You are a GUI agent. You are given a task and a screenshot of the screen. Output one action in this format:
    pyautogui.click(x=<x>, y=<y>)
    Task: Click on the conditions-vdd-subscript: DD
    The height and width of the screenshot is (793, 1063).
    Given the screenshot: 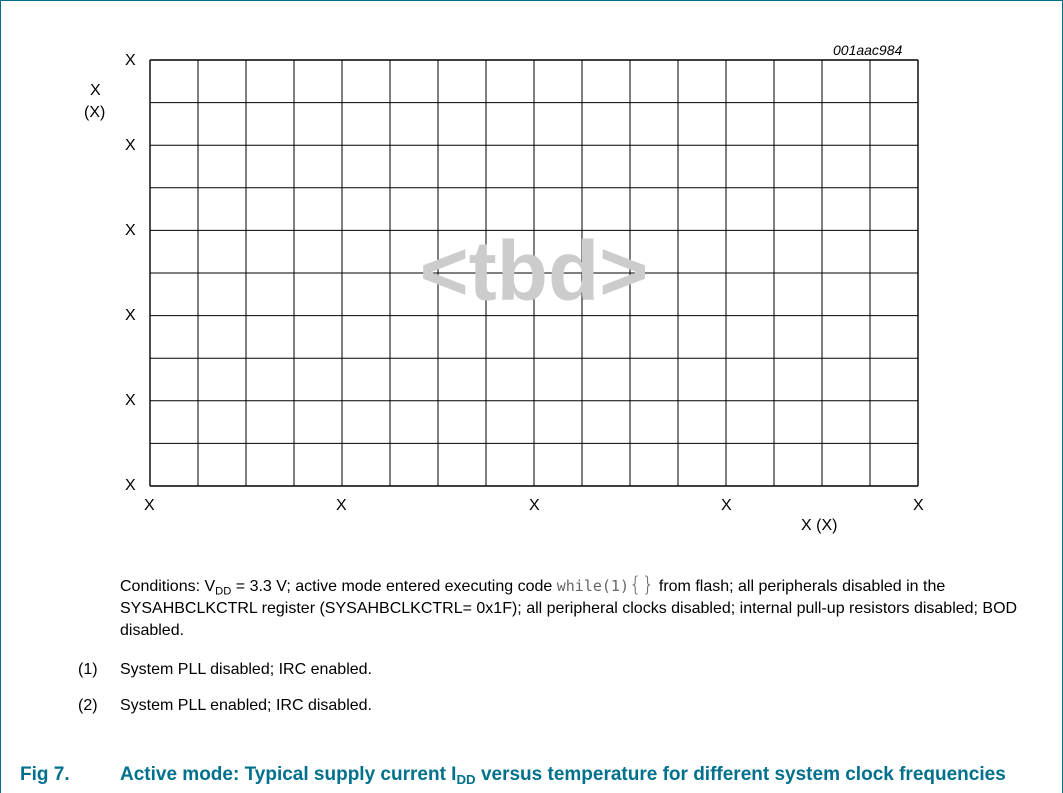 What is the action you would take?
    pyautogui.click(x=223, y=591)
    